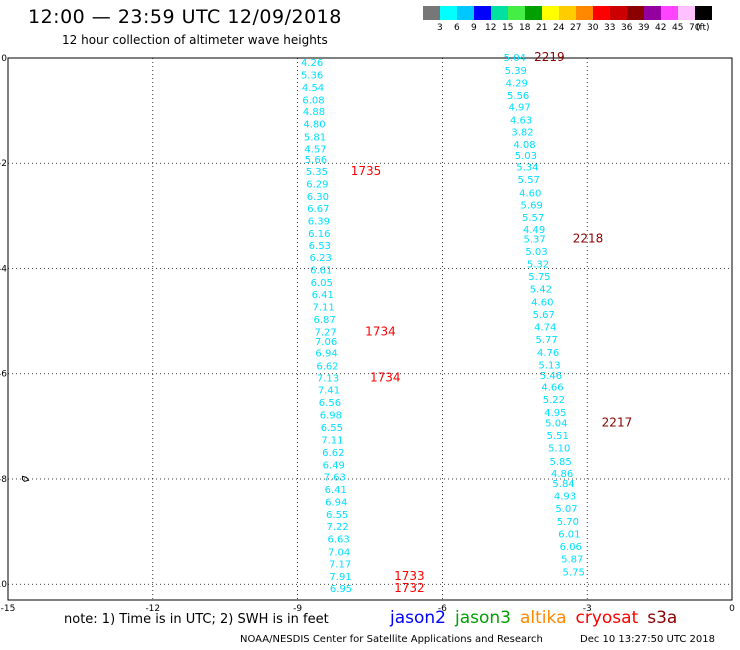  I want to click on swh-value-track-2: 4.76, so click(548, 353).